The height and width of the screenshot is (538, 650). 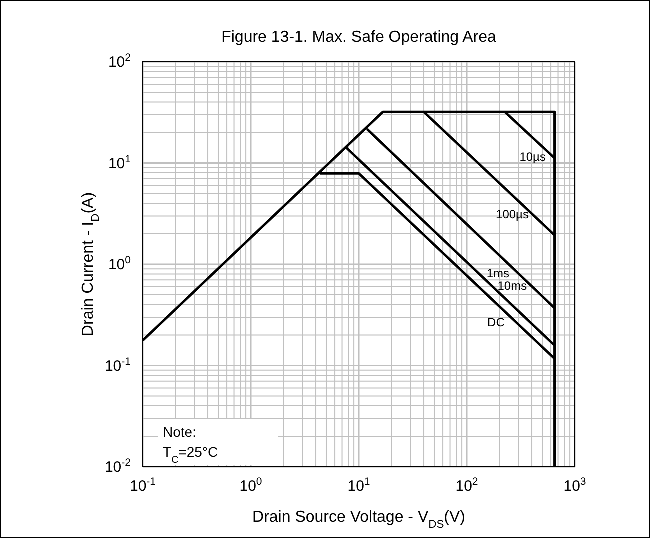 I want to click on series-label: DC, so click(x=497, y=323).